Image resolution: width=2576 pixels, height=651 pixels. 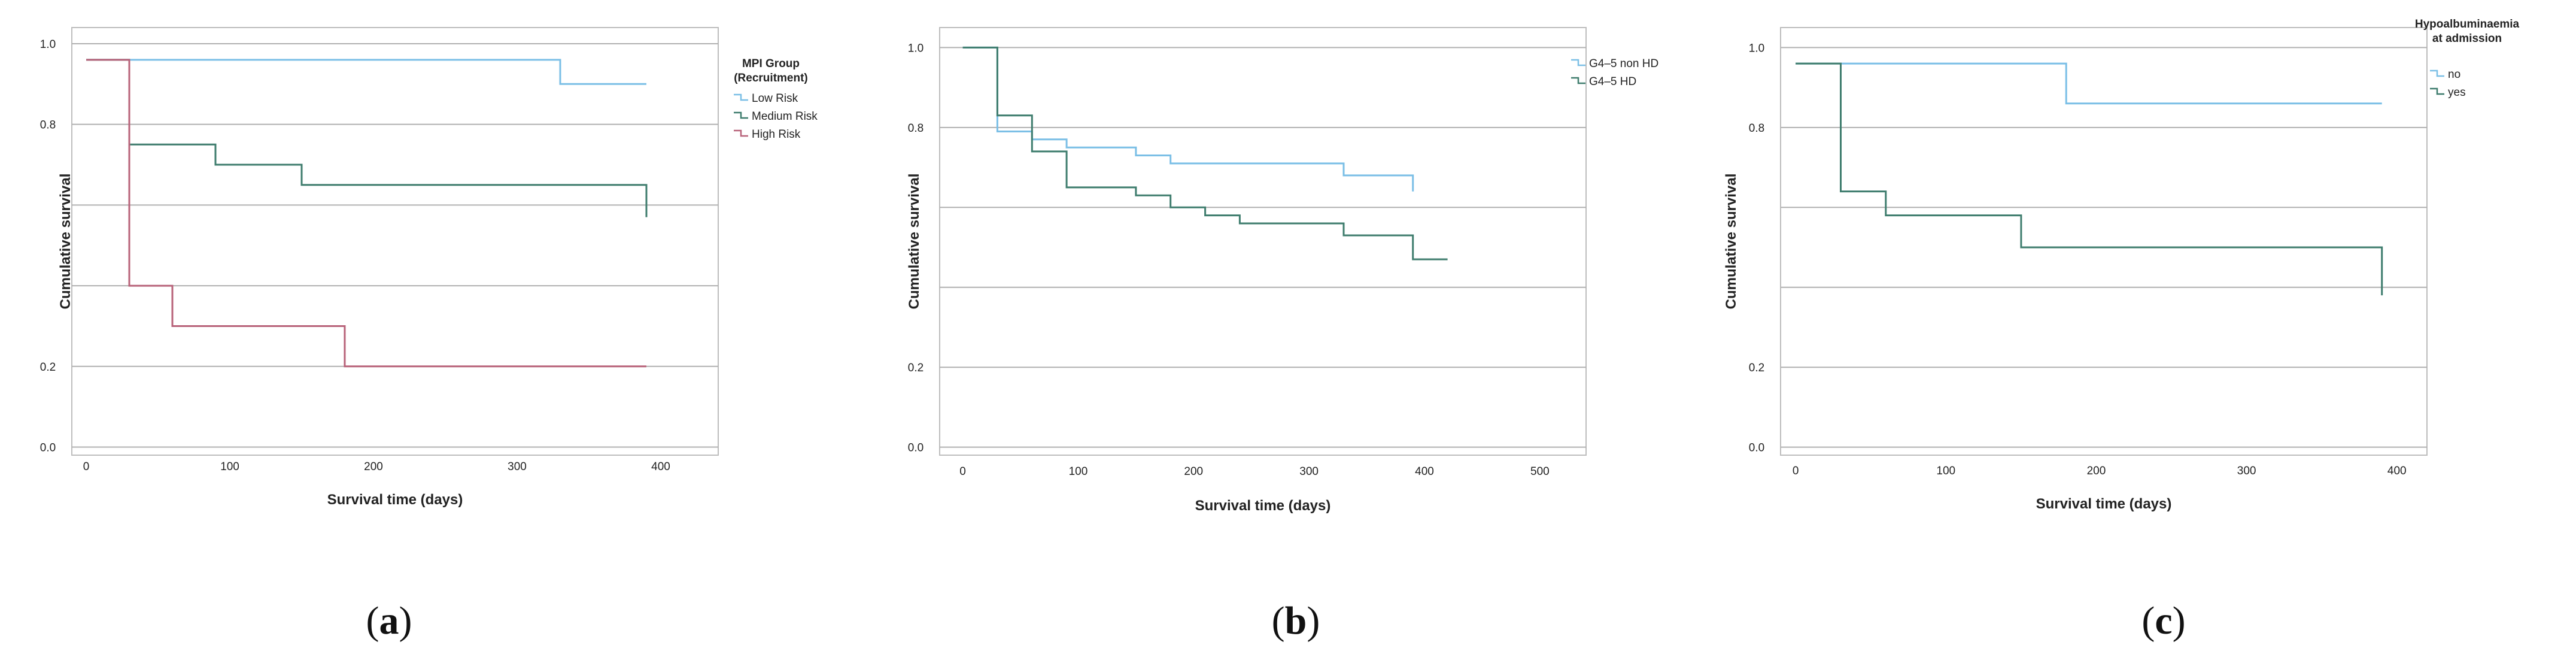 What do you see at coordinates (2457, 92) in the screenshot?
I see `legend-item-label: yes` at bounding box center [2457, 92].